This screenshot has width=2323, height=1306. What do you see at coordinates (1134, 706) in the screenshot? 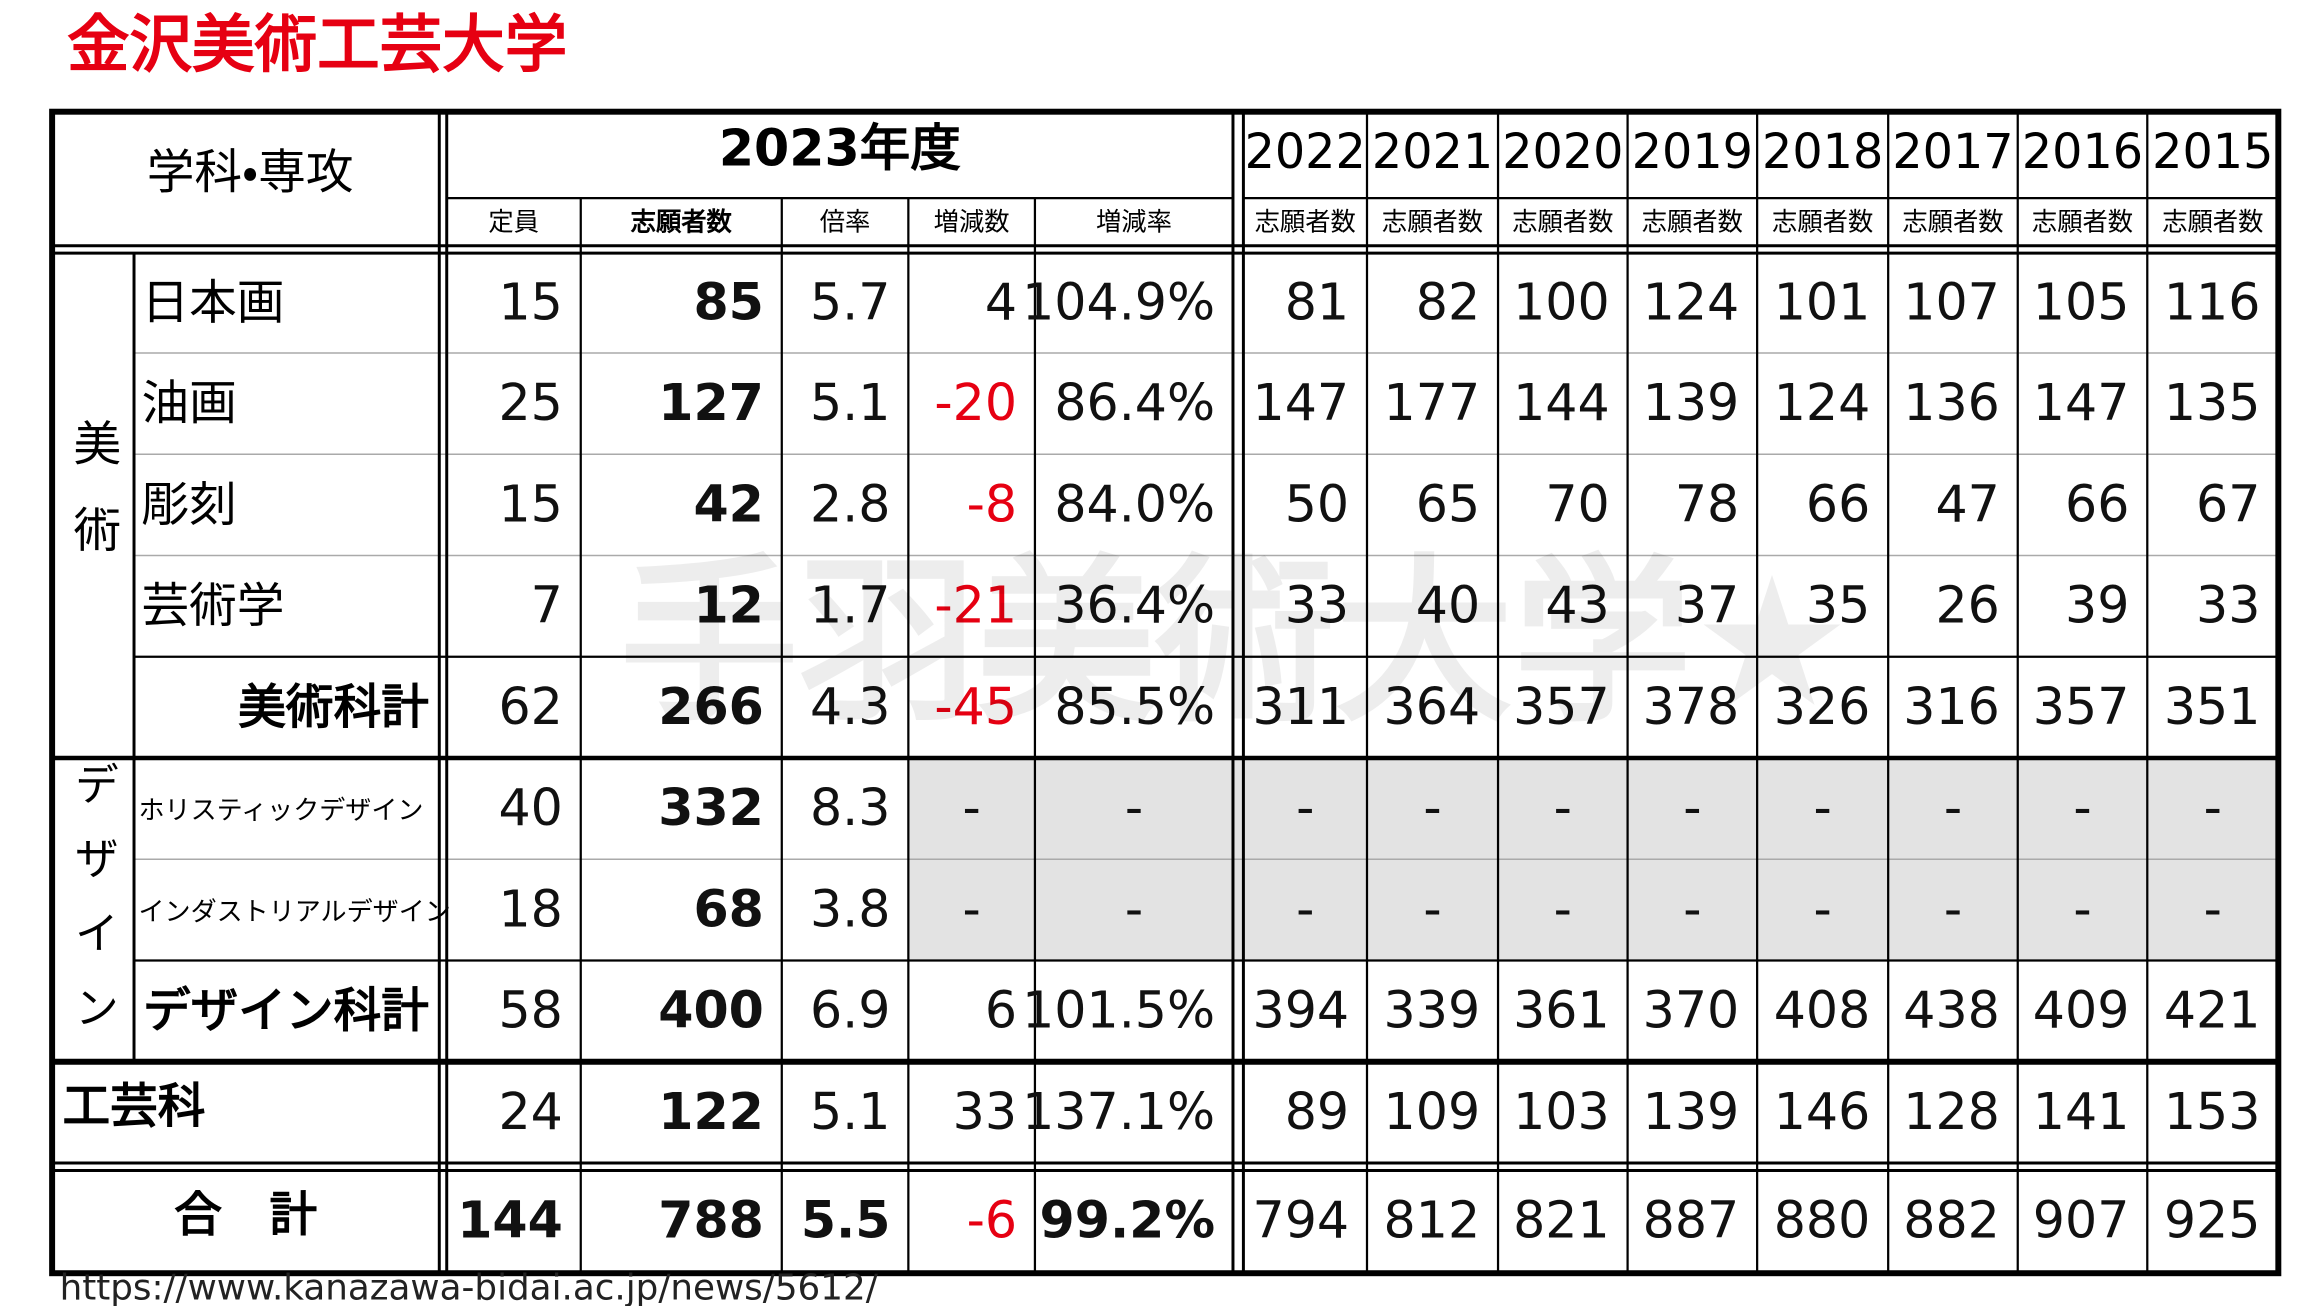
I see `cell: 85.5%` at bounding box center [1134, 706].